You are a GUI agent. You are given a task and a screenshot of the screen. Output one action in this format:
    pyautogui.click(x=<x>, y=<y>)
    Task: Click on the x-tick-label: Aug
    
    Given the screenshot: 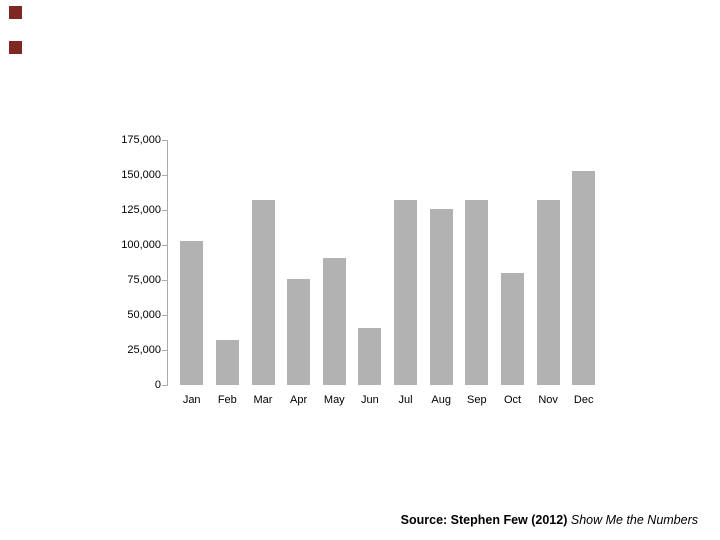 What is the action you would take?
    pyautogui.click(x=441, y=400)
    